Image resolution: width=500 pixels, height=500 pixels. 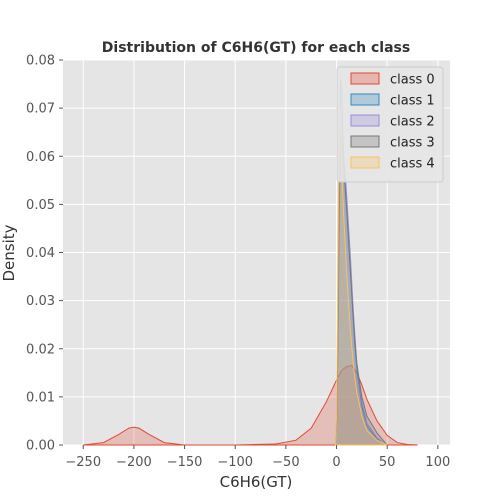 What do you see at coordinates (40, 109) in the screenshot?
I see `y-tick-label: 0.07` at bounding box center [40, 109].